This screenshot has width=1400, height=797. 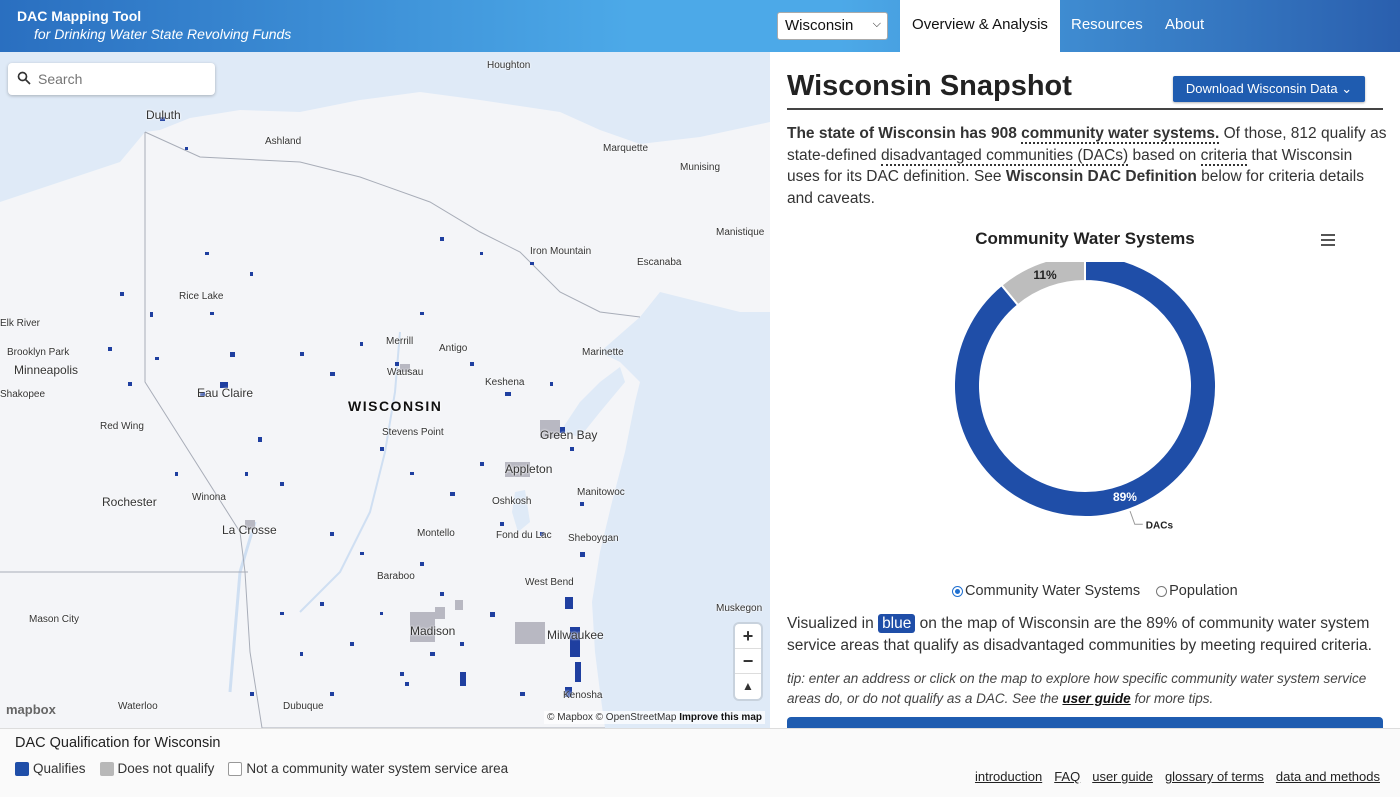 I want to click on legend-label: Qualifies, so click(x=59, y=768).